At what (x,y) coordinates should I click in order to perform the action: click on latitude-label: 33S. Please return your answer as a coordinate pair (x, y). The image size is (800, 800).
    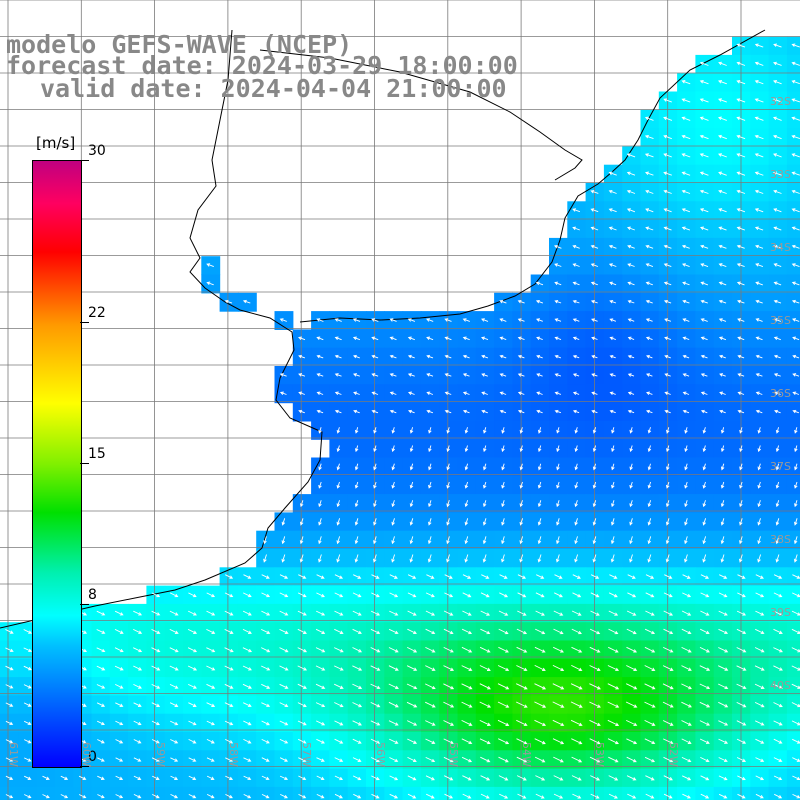
    Looking at the image, I should click on (780, 174).